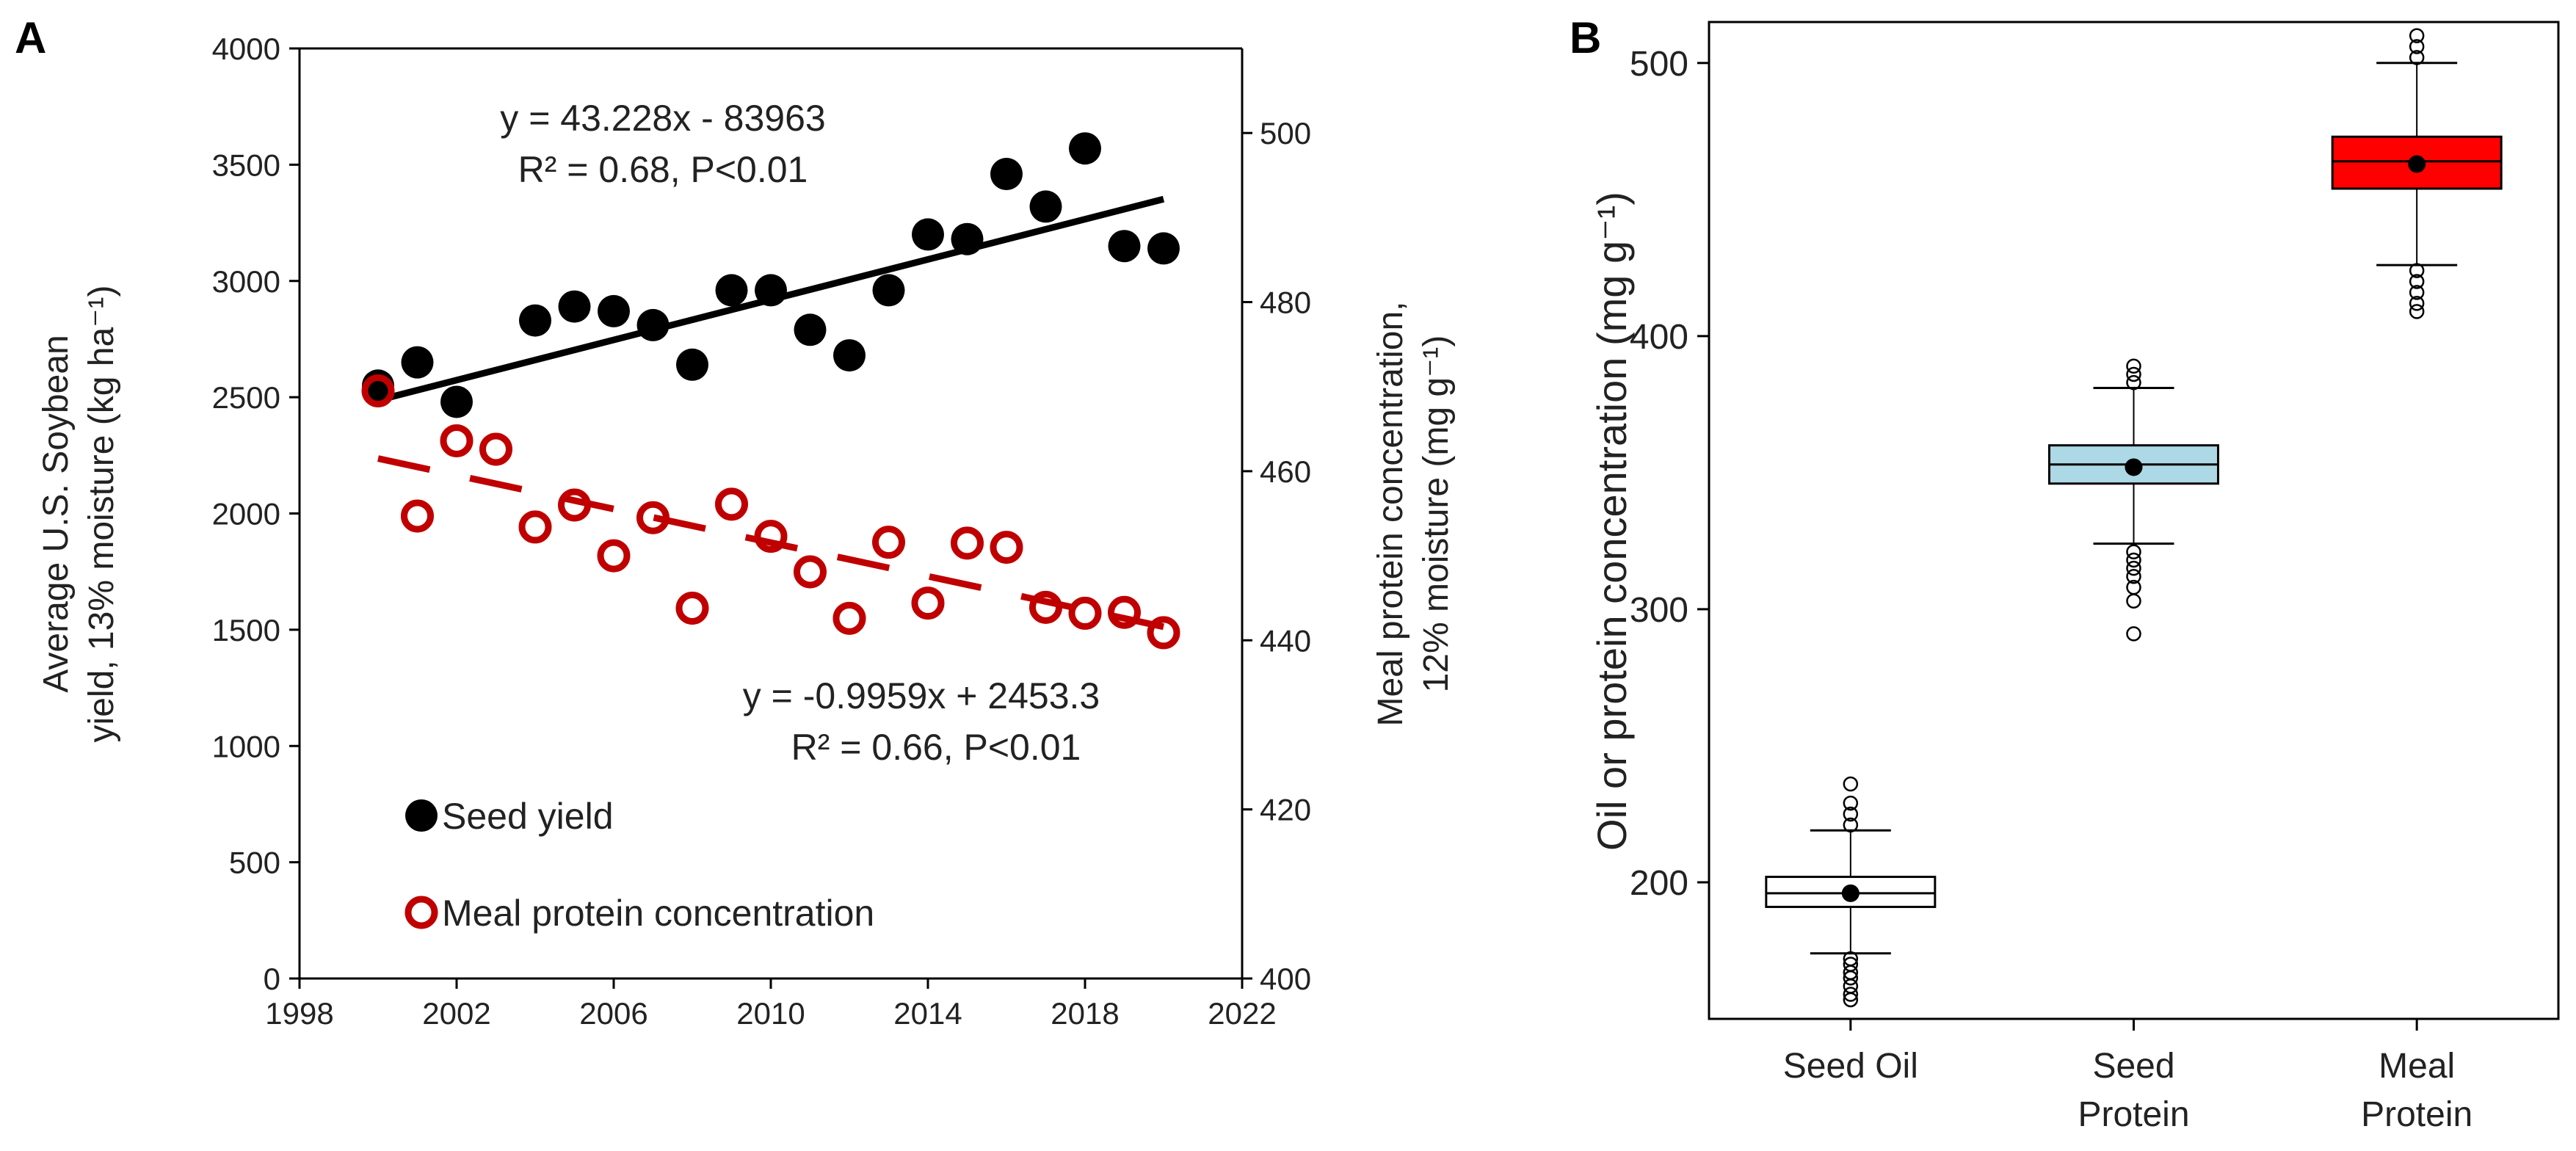  Describe the element at coordinates (1391, 514) in the screenshot. I see `chart-a-ylabel-right-line1: Meal protein concentration,` at that location.